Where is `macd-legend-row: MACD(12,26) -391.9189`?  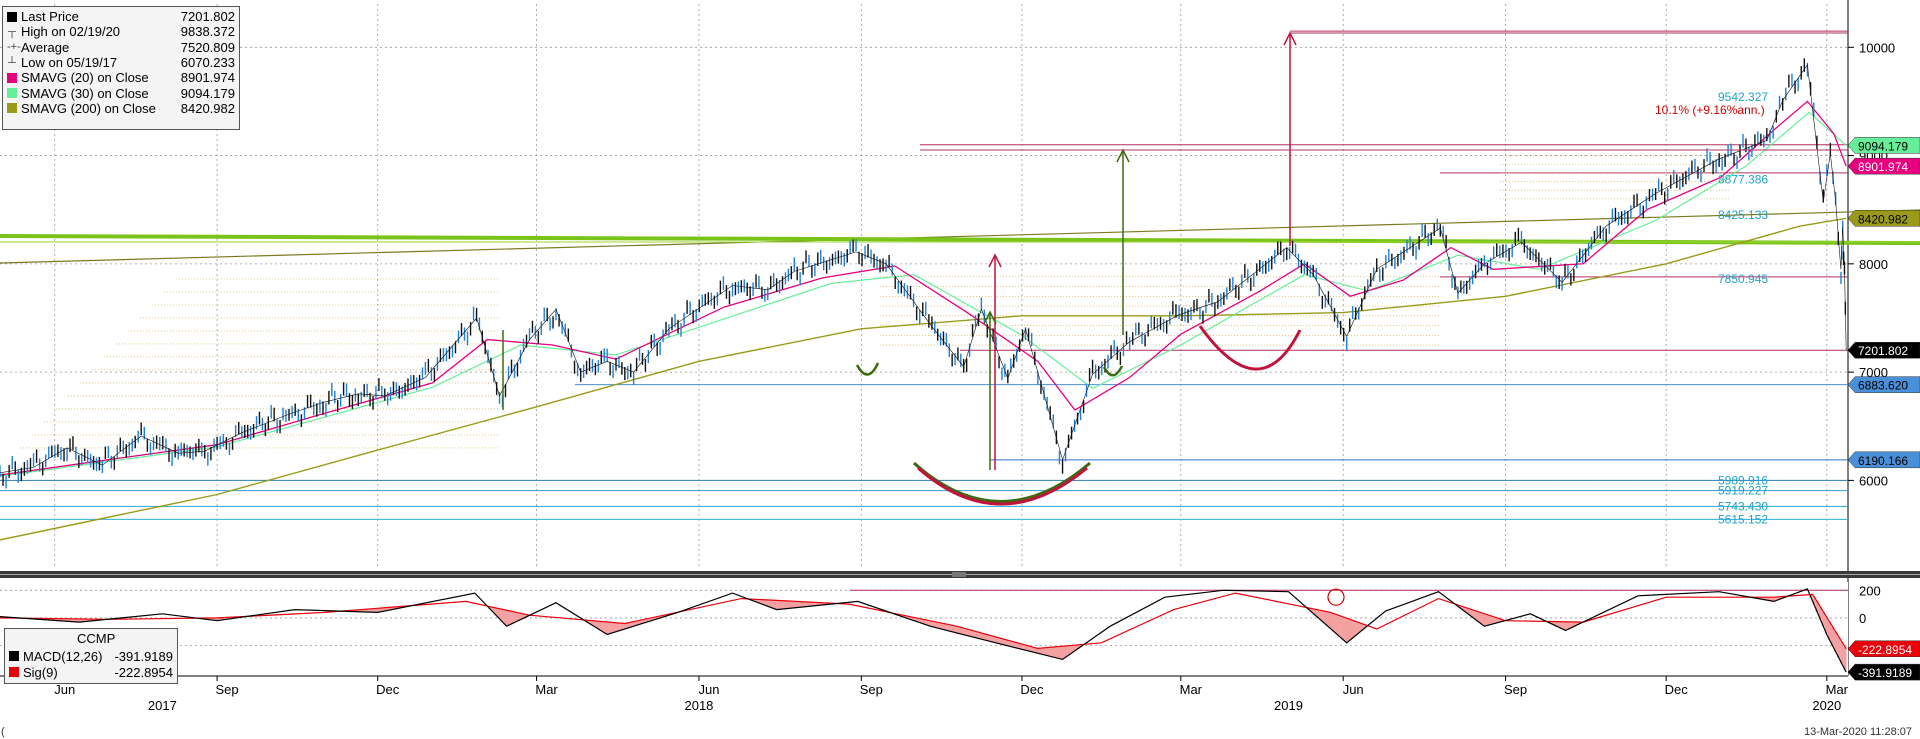 macd-legend-row: MACD(12,26) -391.9189 is located at coordinates (91, 656).